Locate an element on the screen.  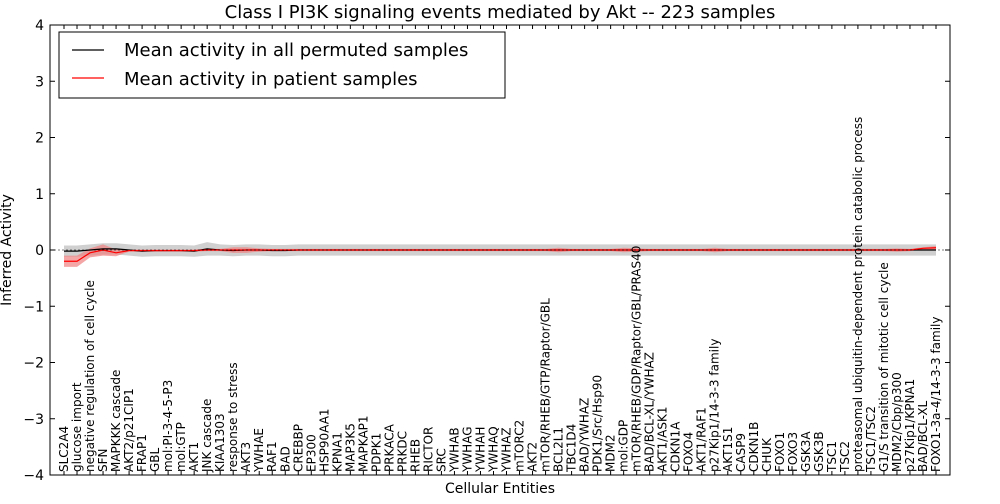
x-tick-label: RHEB is located at coordinates (415, 455).